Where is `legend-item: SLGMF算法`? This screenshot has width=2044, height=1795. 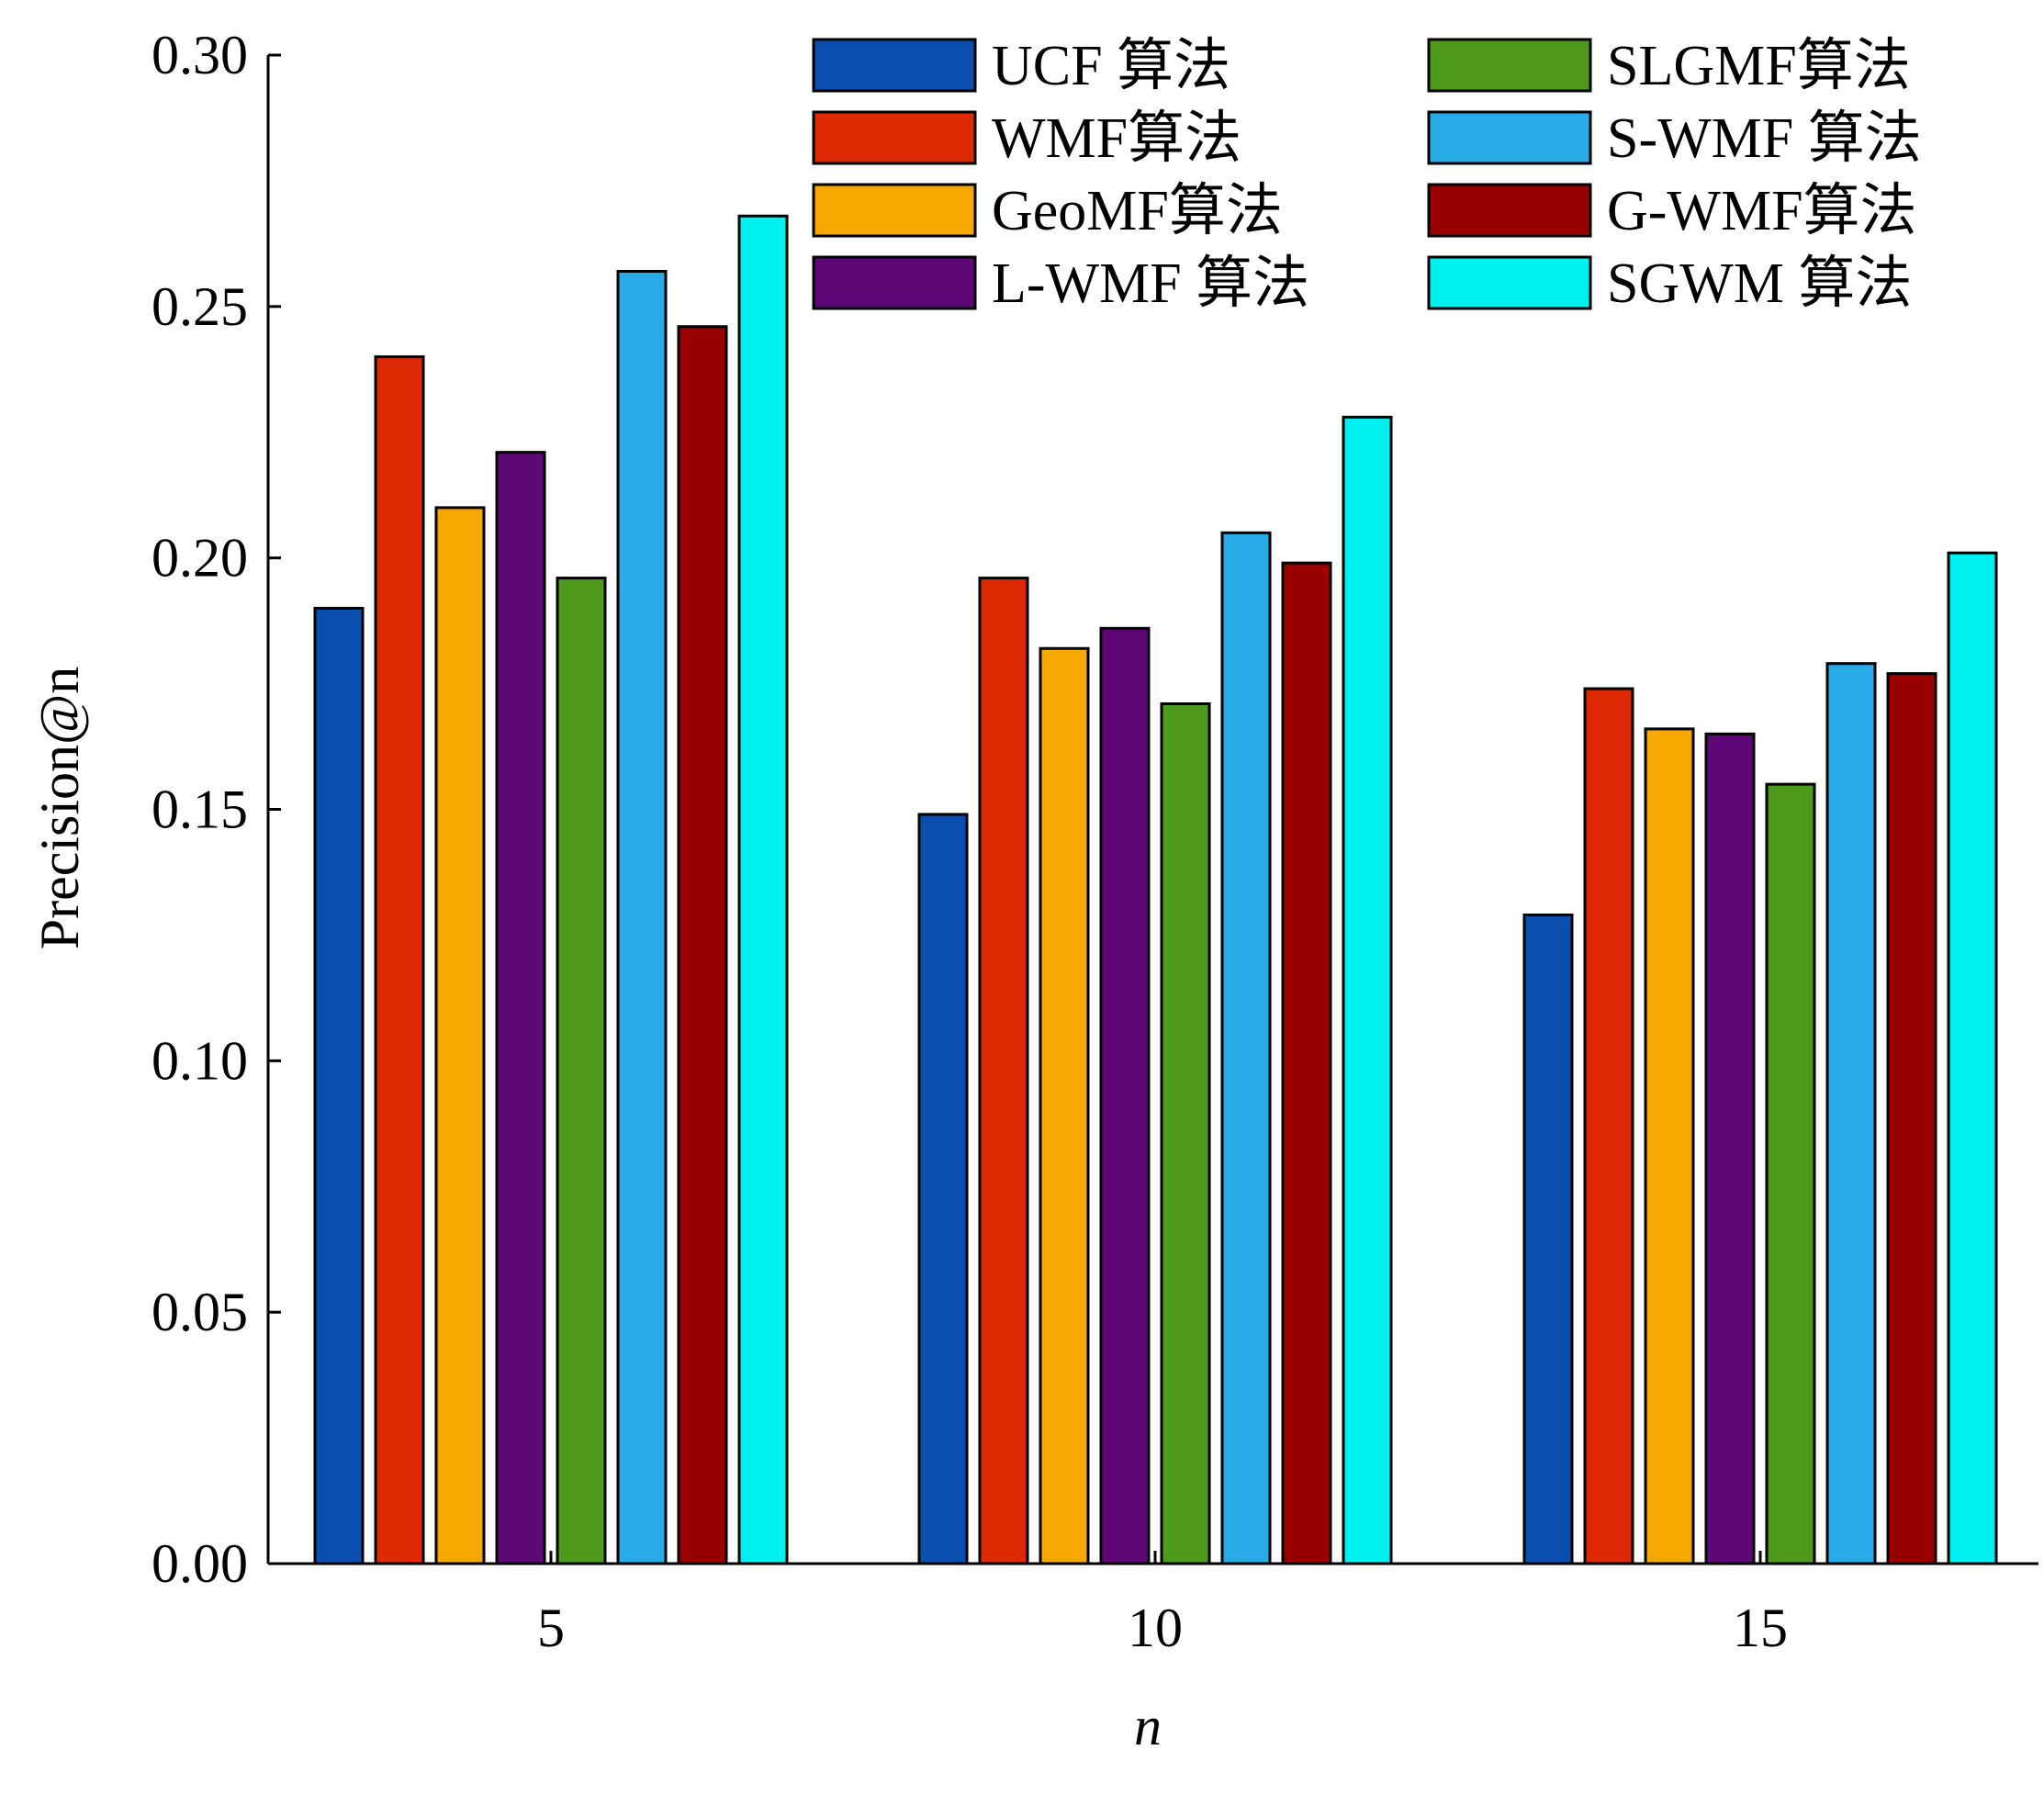
legend-item: SLGMF算法 is located at coordinates (1669, 66).